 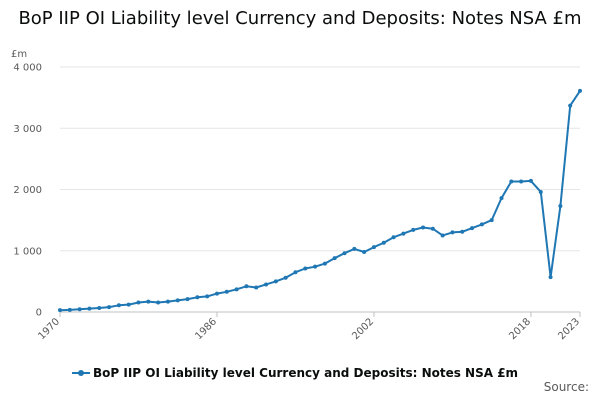 I want to click on y-tick-label: 2 000, so click(x=27, y=190).